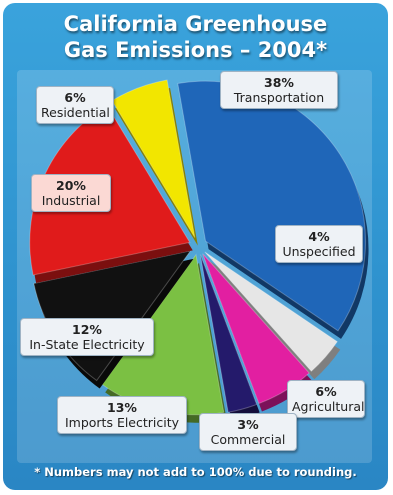 This screenshot has width=393, height=495. Describe the element at coordinates (195, 24) in the screenshot. I see `chart-title-line-1: California Greenhouse` at that location.